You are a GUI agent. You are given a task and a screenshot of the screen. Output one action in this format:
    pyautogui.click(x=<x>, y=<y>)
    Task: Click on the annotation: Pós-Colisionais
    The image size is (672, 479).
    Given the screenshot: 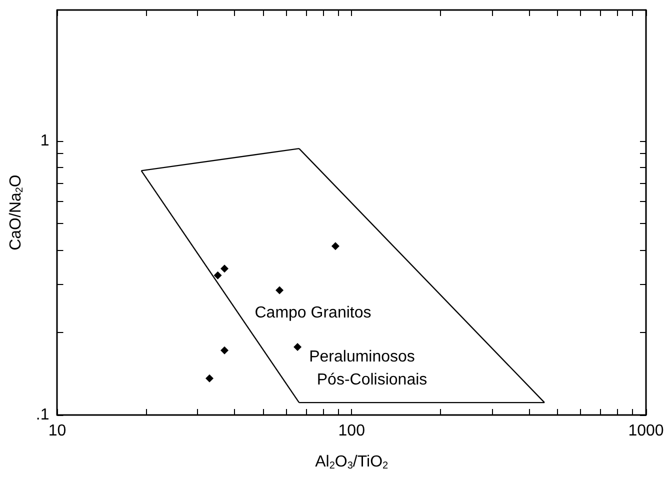 What is the action you would take?
    pyautogui.click(x=372, y=380)
    